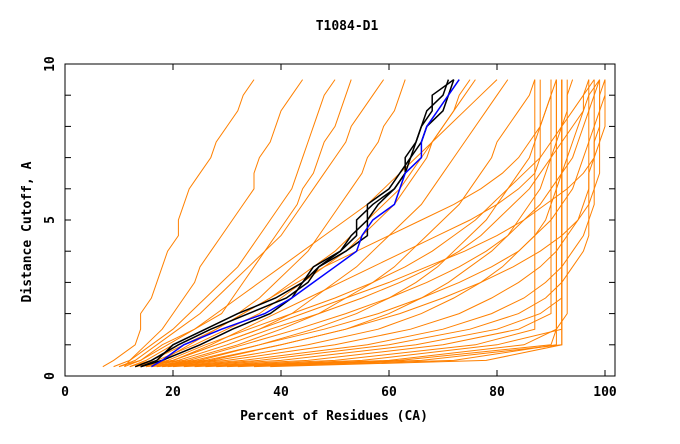 The height and width of the screenshot is (444, 680). Describe the element at coordinates (605, 392) in the screenshot. I see `x-tick-label: 100` at that location.